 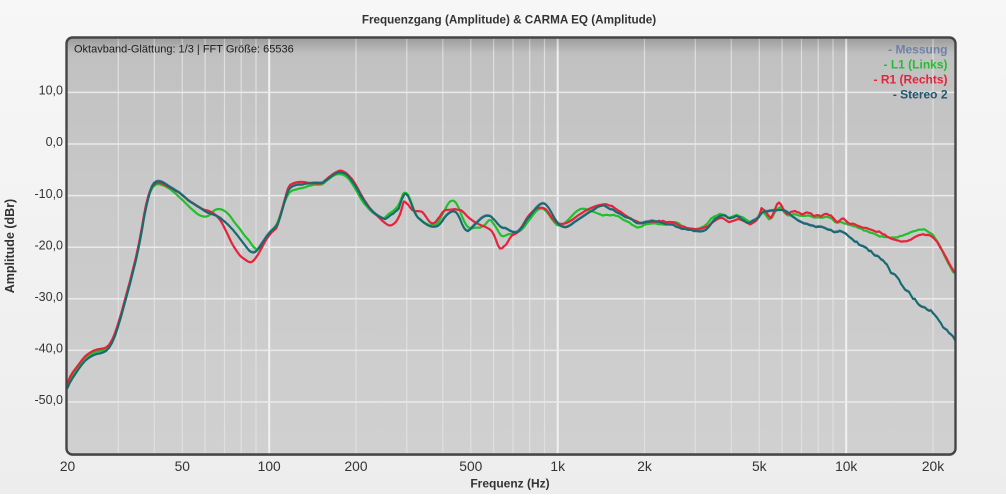 I want to click on svg-text: 20, so click(x=68, y=466).